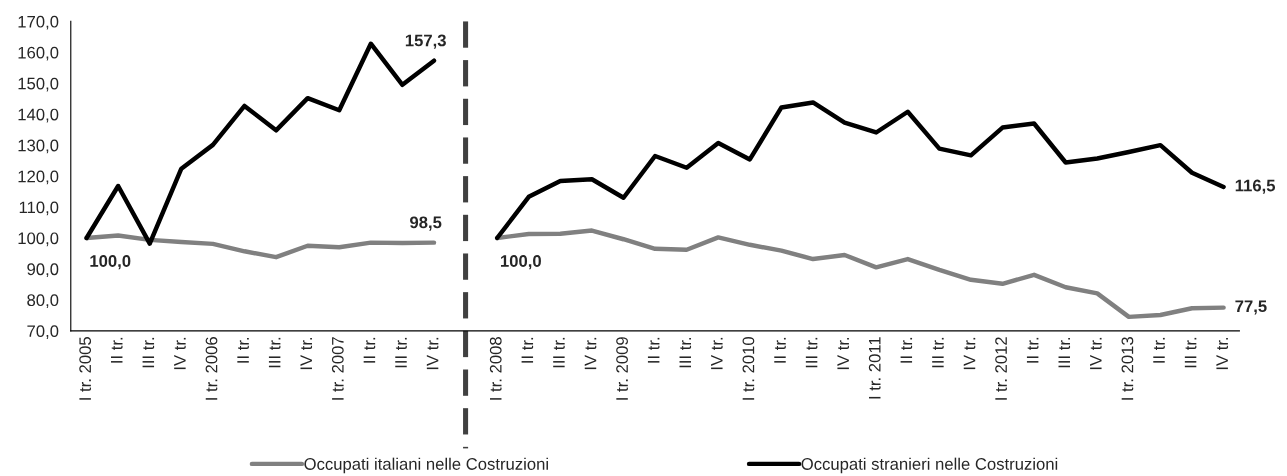 This screenshot has width=1287, height=476. What do you see at coordinates (1127, 368) in the screenshot?
I see `x-tick-label: I tr. 2013` at bounding box center [1127, 368].